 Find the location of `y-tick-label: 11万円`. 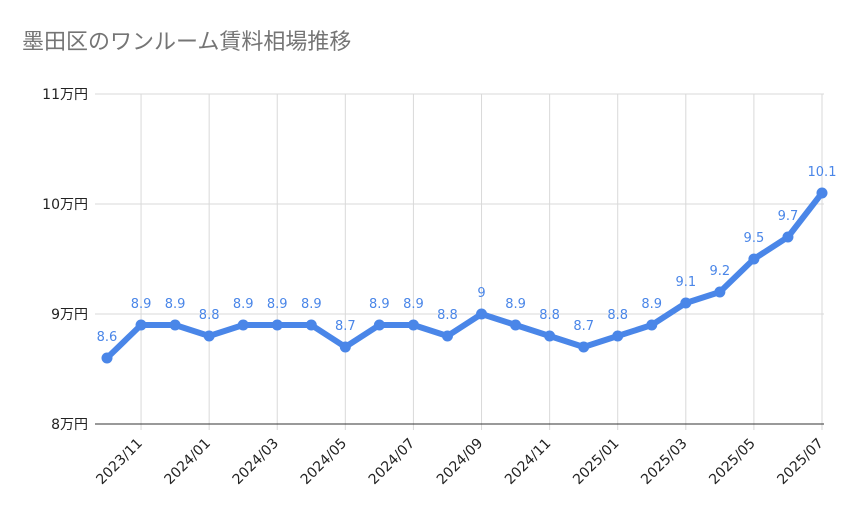

y-tick-label: 11万円 is located at coordinates (65, 95).